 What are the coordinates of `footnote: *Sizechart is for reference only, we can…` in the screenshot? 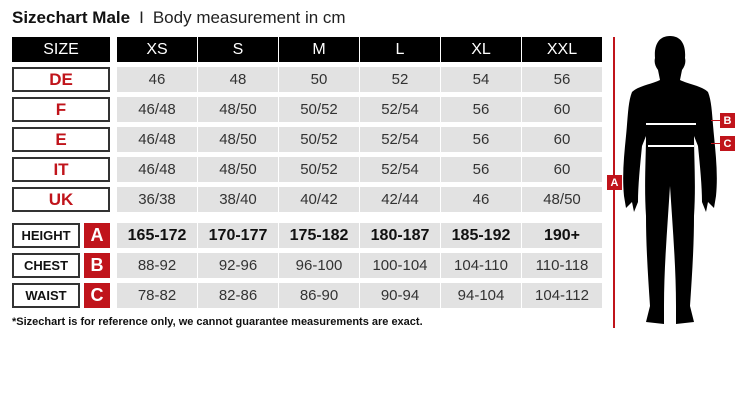 It's located at (217, 322).